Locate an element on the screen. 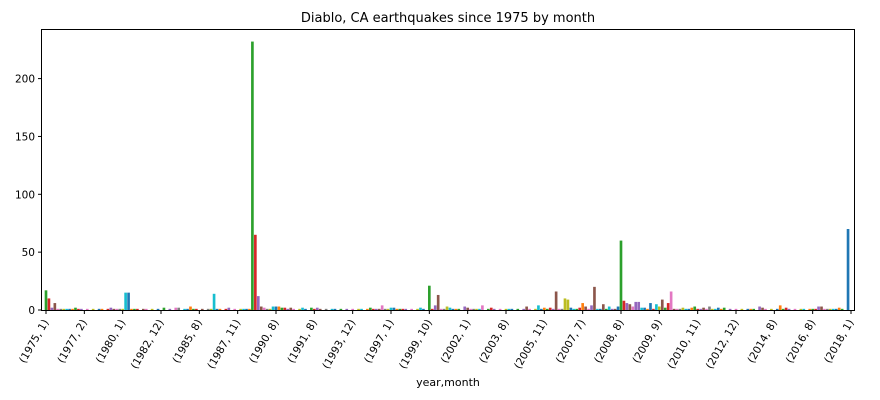 The height and width of the screenshot is (400, 880). x-axis-label: year,month is located at coordinates (448, 382).